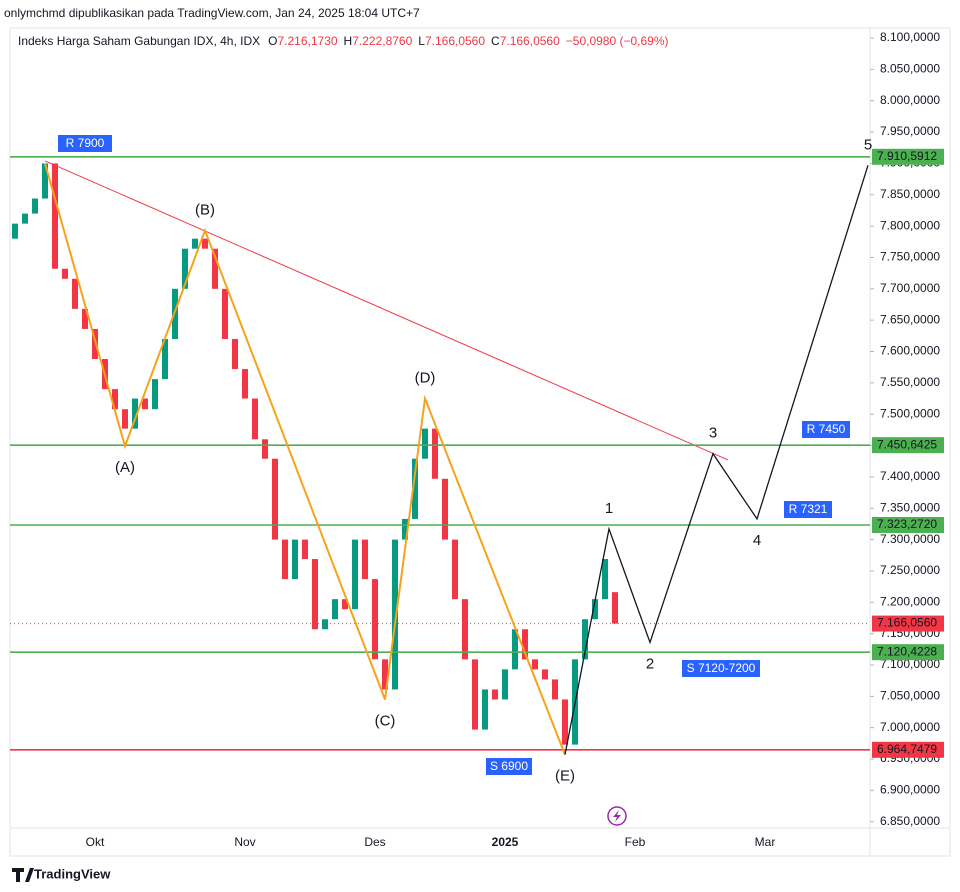  I want to click on y-tick-label: 7.100,0000, so click(910, 664).